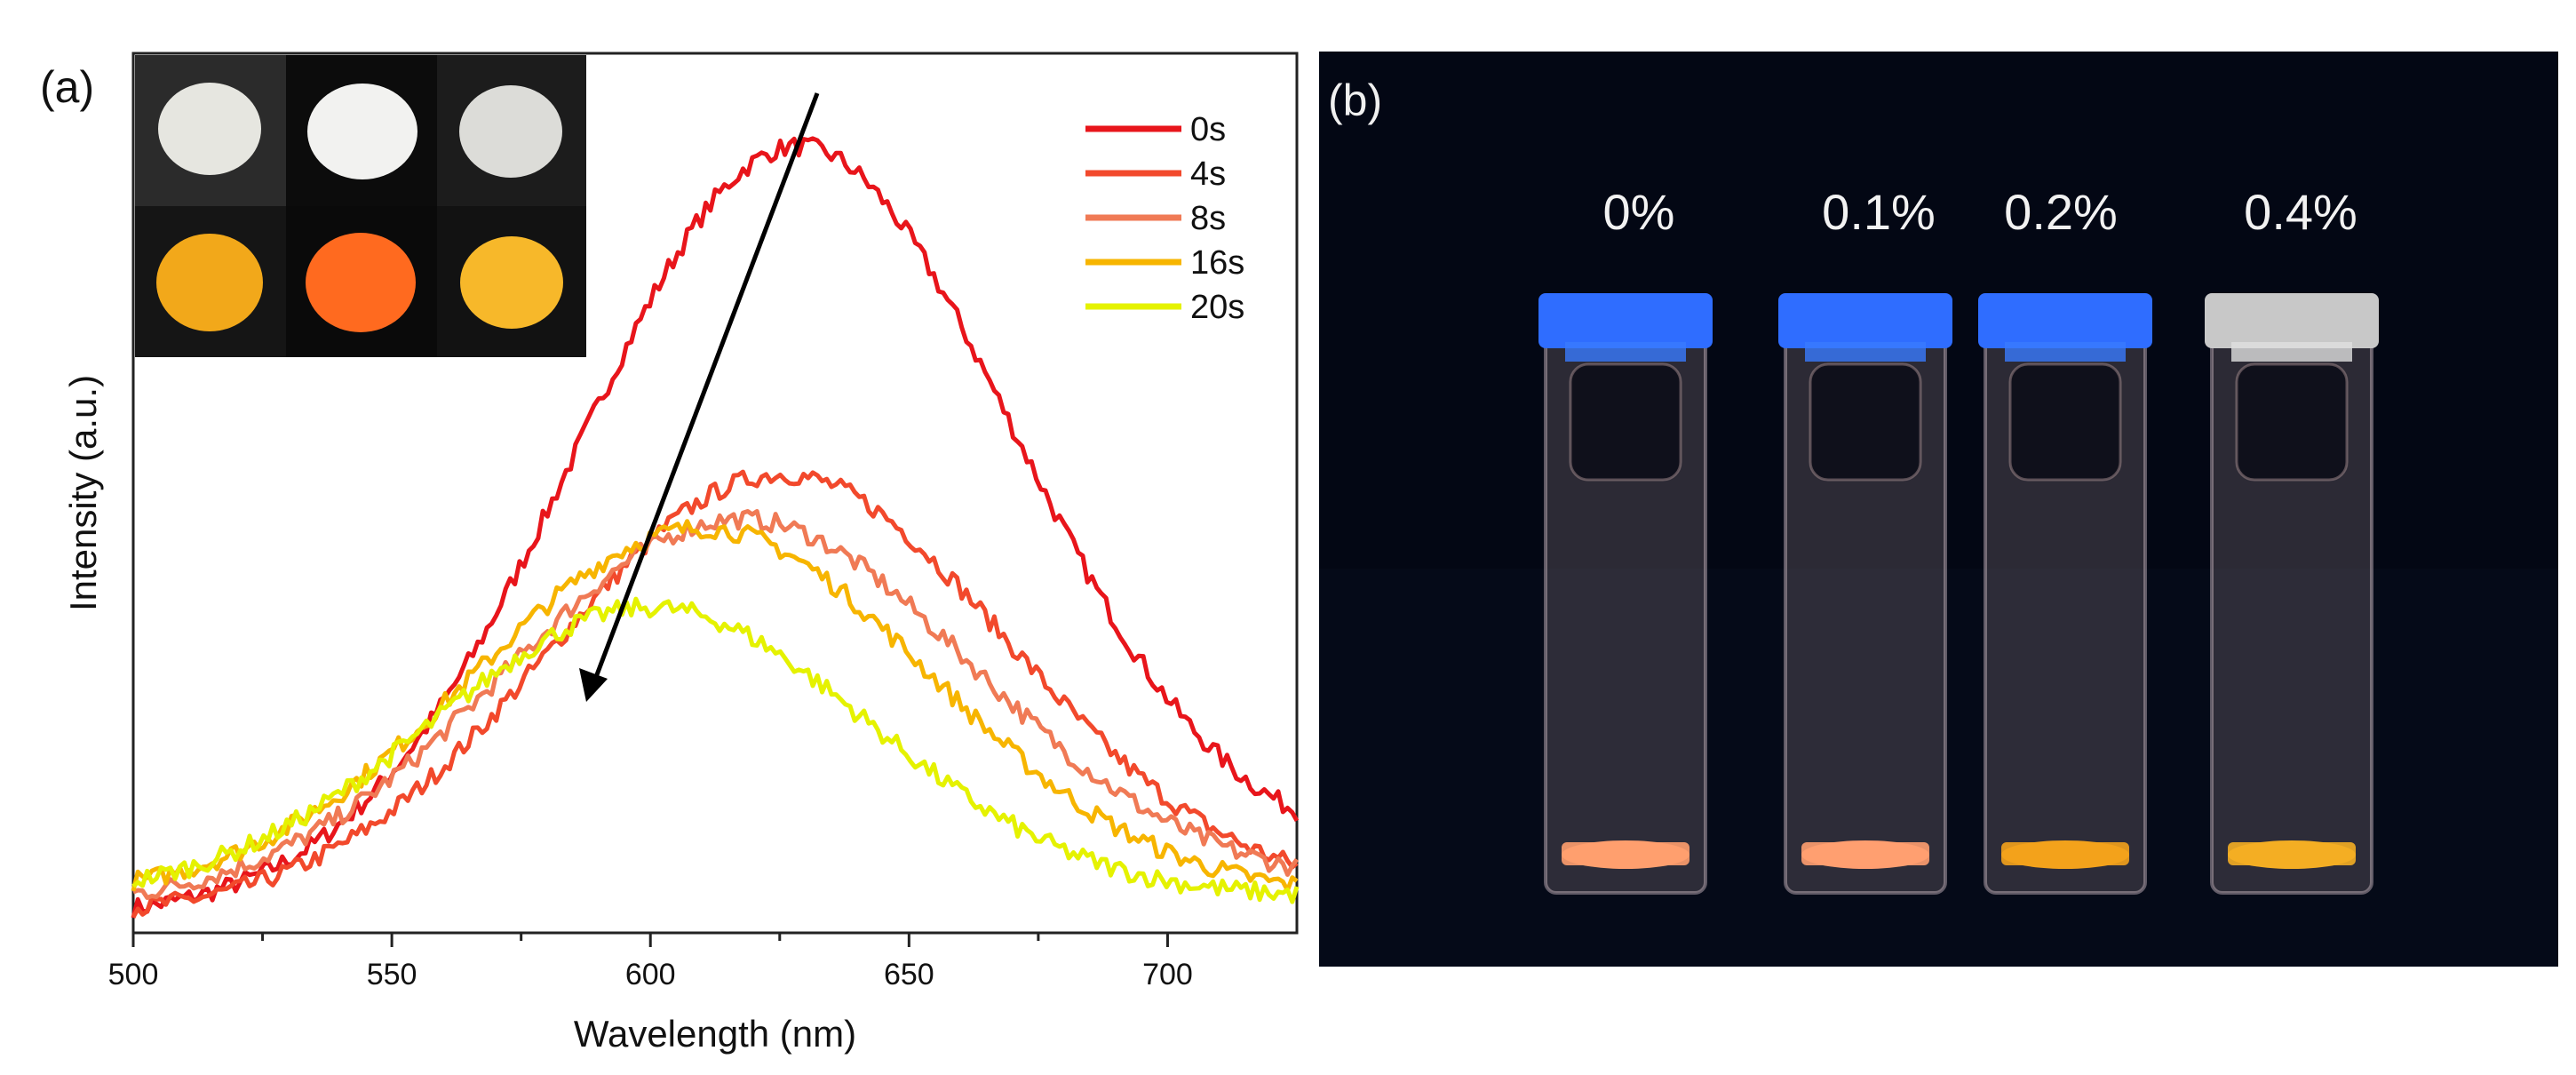 The height and width of the screenshot is (1075, 2576). I want to click on x-tick-label: 550, so click(392, 974).